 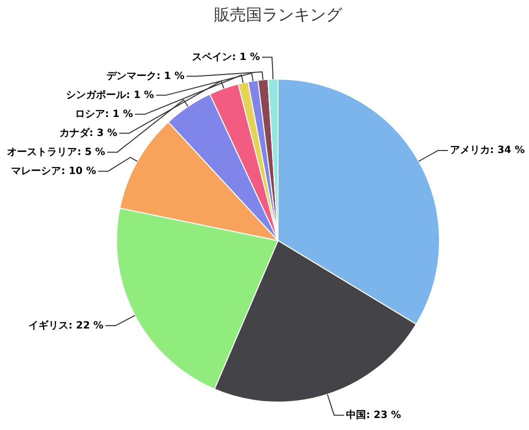 I want to click on slice-label: カナダ: 3 %, so click(x=88, y=132).